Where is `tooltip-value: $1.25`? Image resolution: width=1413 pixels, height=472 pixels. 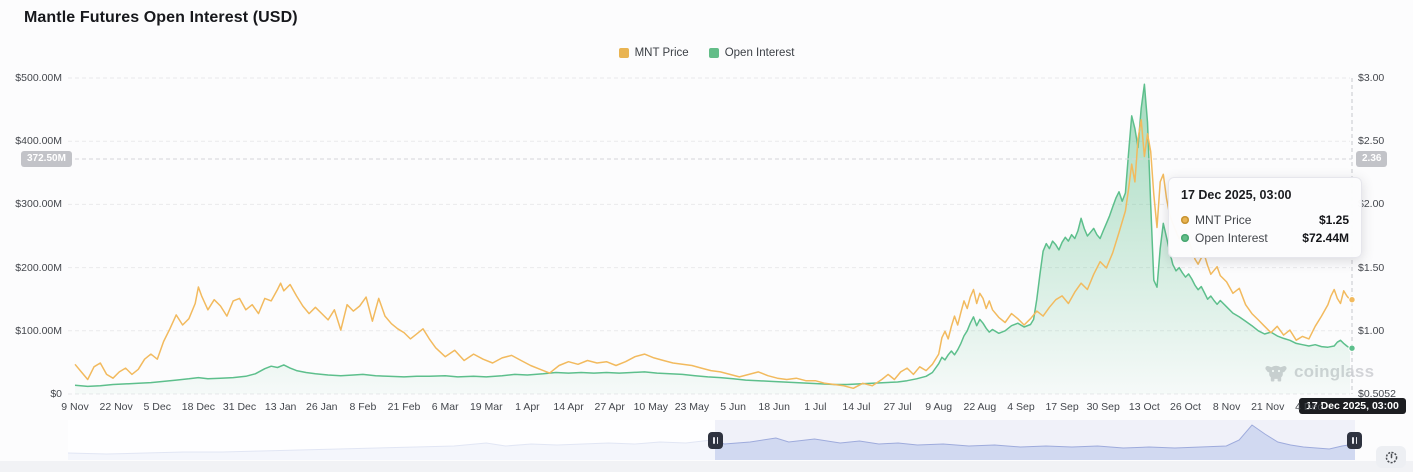
tooltip-value: $1.25 is located at coordinates (1333, 220).